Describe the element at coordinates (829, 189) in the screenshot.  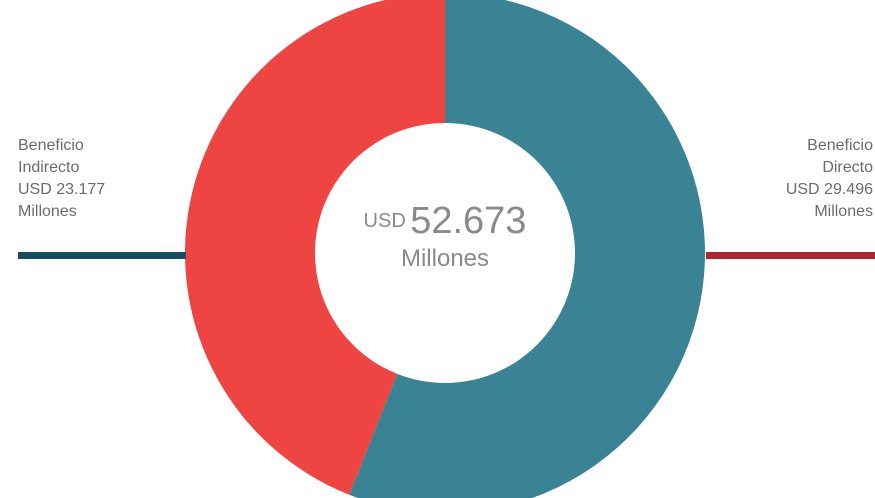
I see `label-directo-line-3: USD 29.496` at that location.